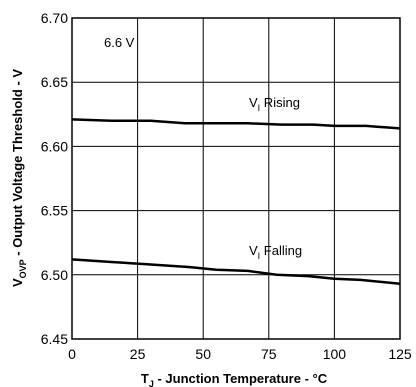 This screenshot has width=416, height=387. I want to click on series-line-rising, so click(236, 124).